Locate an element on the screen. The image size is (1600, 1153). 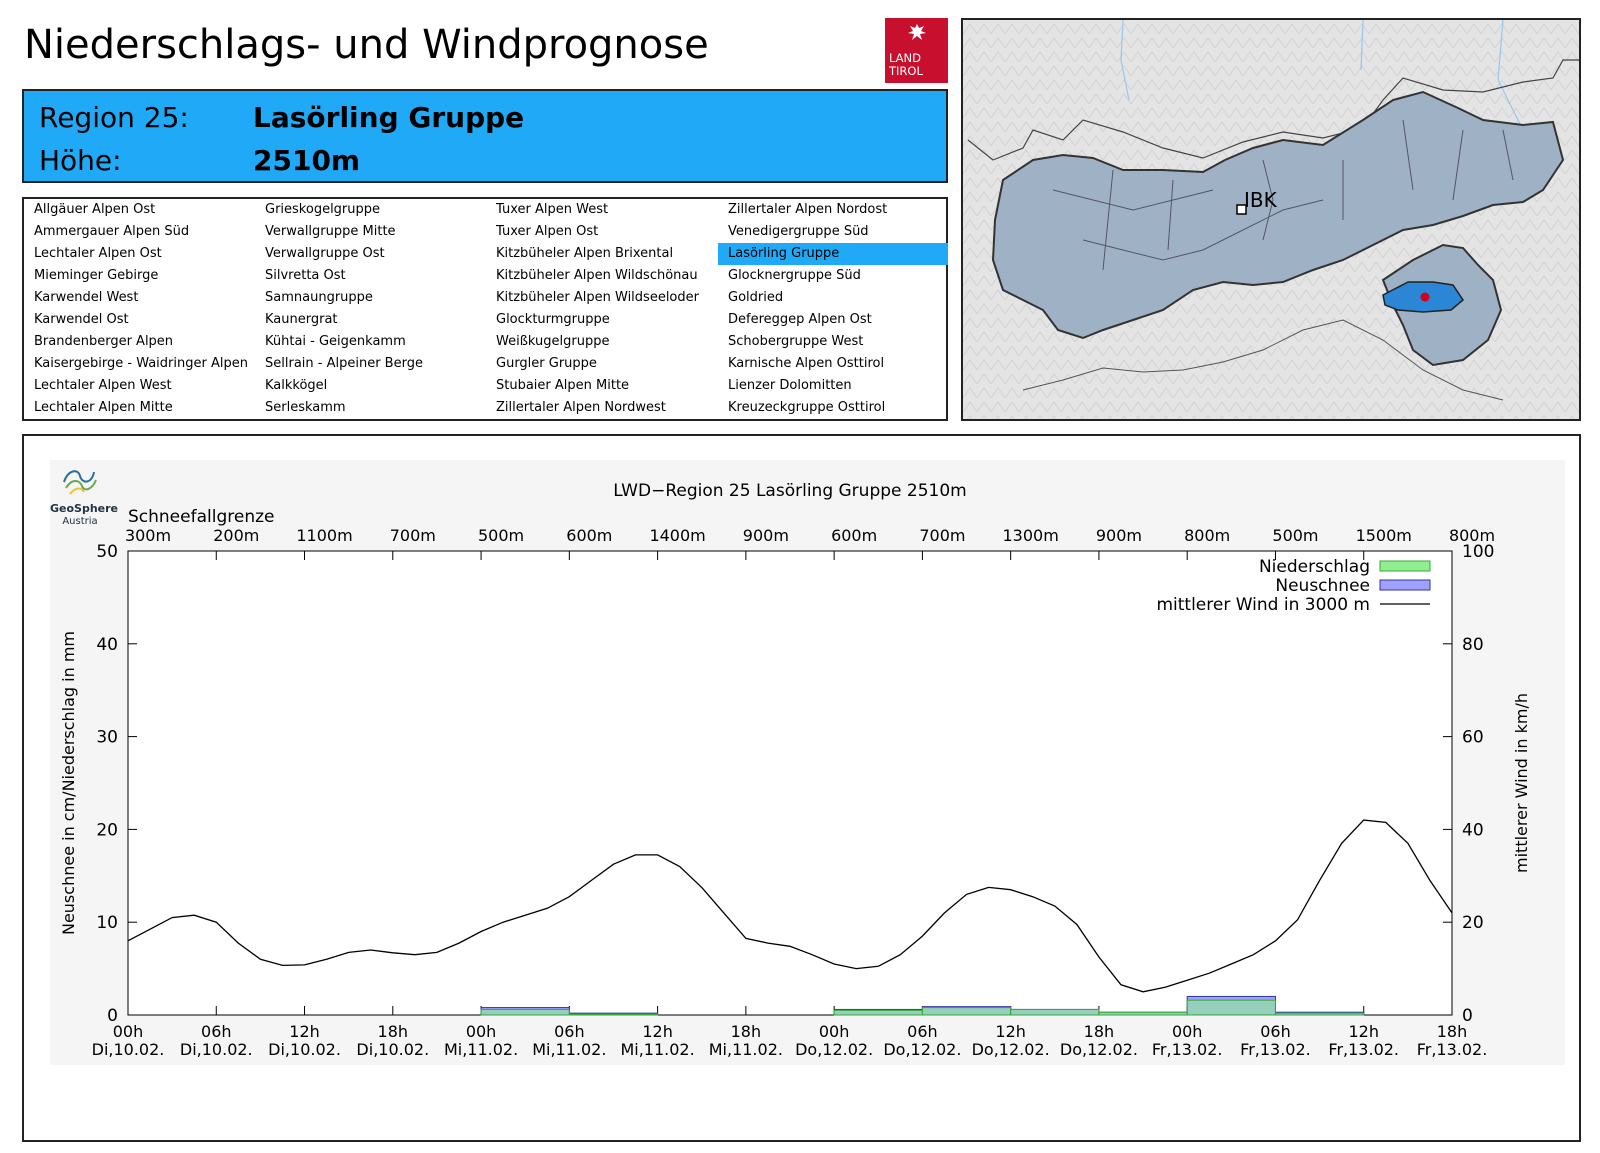
region-list-item: Mieminger Gebirge is located at coordinates (96, 275).